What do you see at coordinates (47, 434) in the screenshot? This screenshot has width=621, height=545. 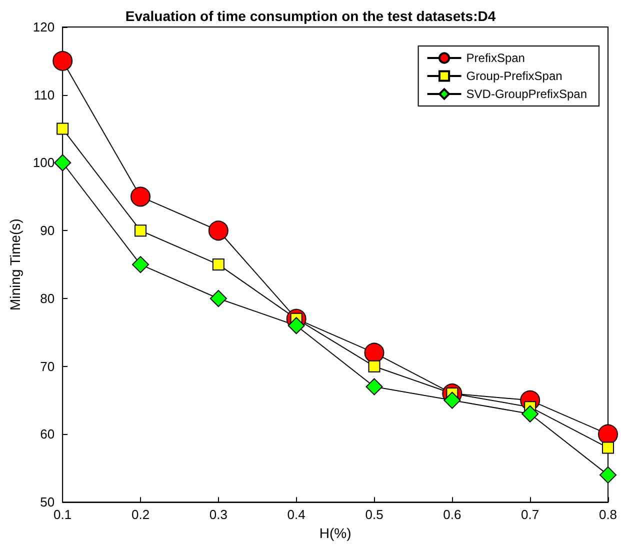 I see `y-tick-label: 60` at bounding box center [47, 434].